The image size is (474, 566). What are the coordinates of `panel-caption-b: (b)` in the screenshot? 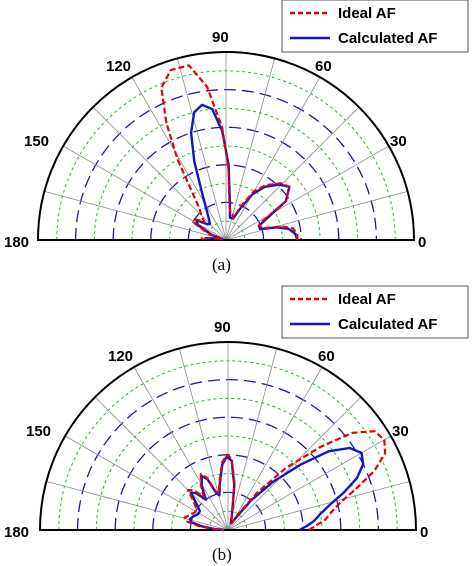 It's located at (222, 554).